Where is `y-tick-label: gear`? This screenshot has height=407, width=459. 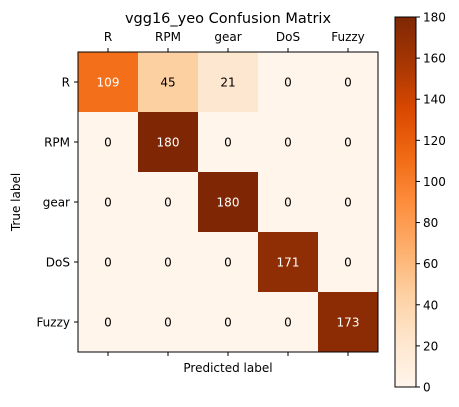
y-tick-label: gear is located at coordinates (56, 203).